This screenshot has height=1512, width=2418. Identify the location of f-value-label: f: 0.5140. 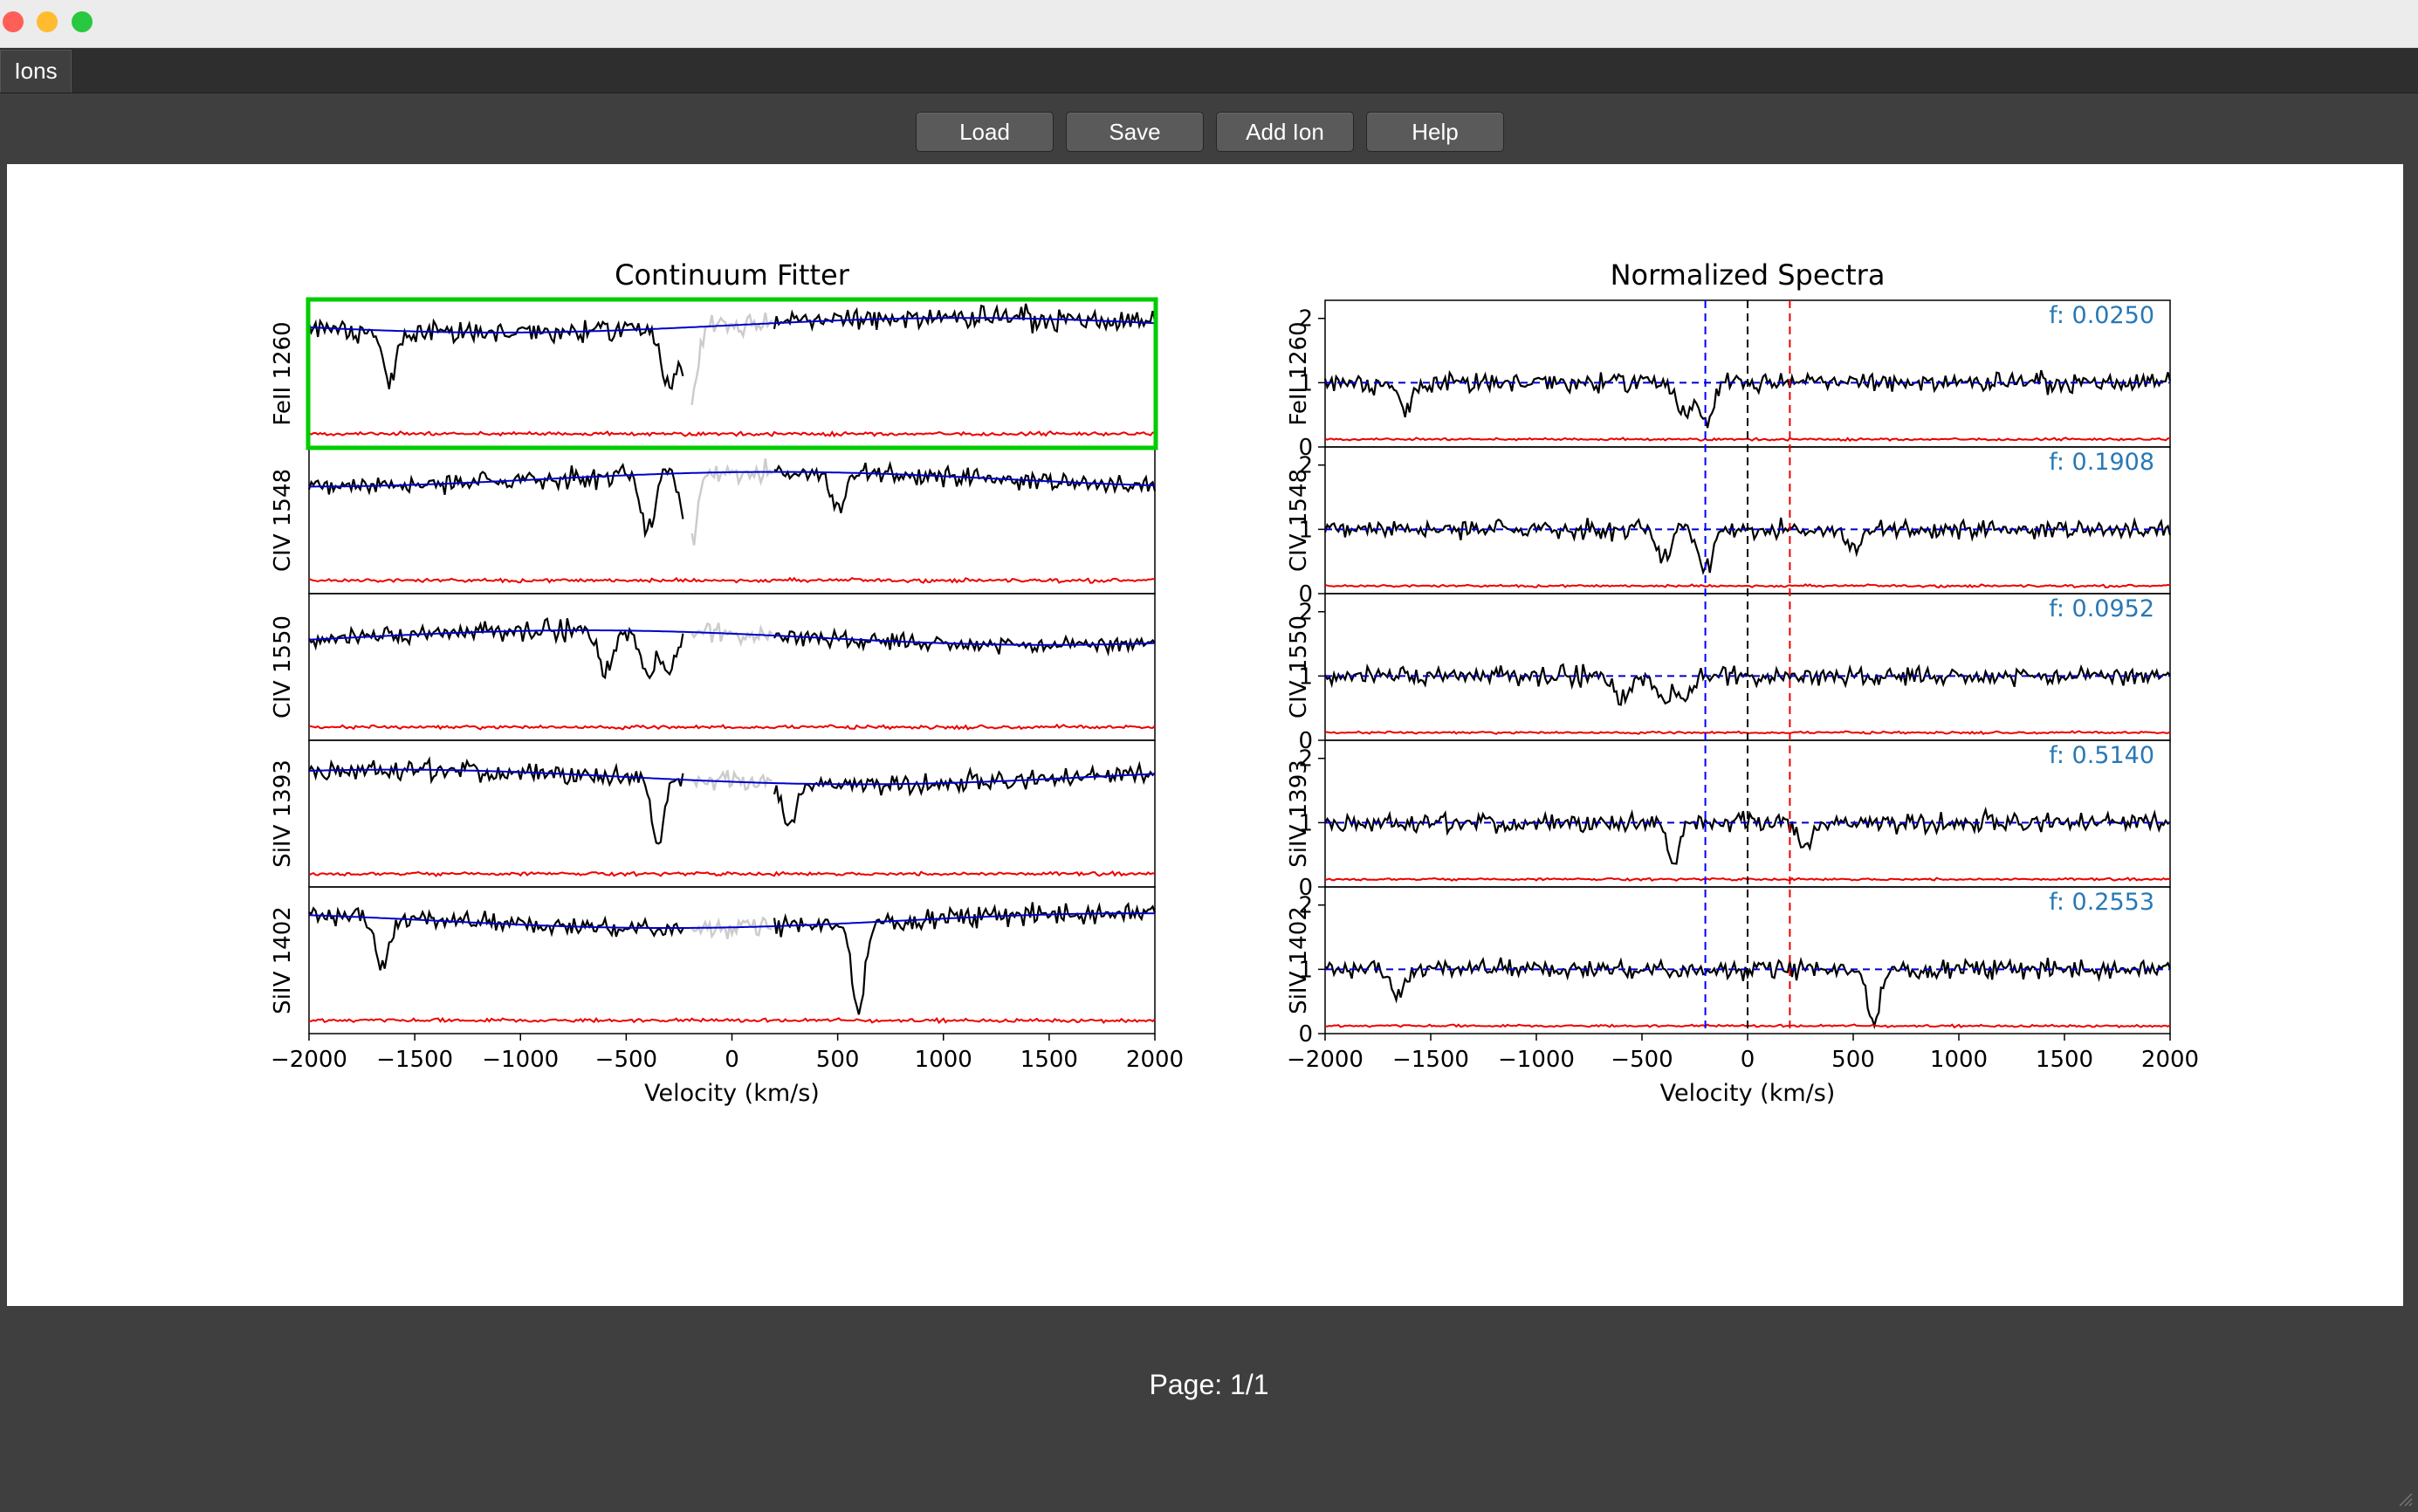
(2101, 755).